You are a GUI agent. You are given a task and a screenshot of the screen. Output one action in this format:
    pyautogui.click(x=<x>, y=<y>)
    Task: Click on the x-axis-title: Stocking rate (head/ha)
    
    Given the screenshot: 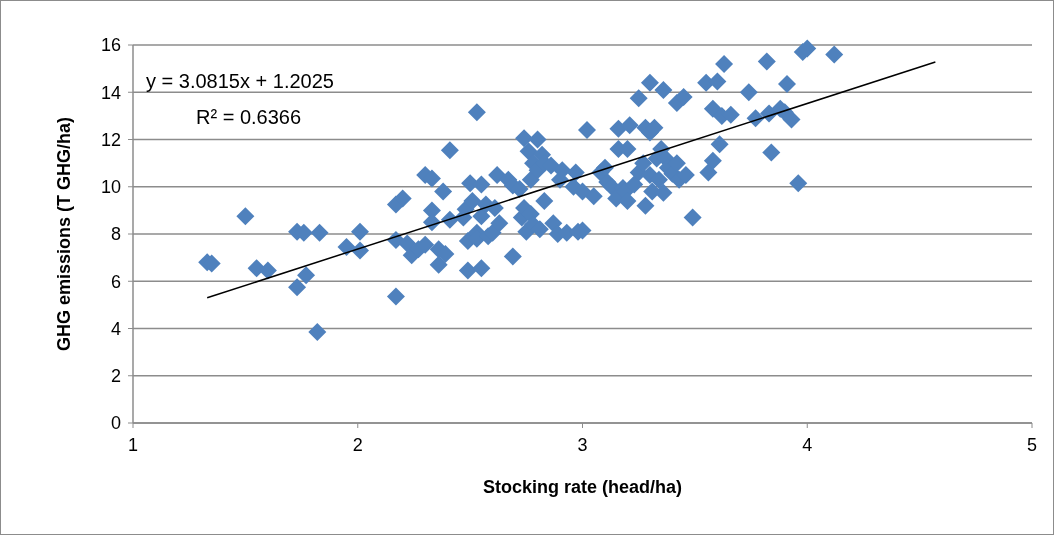 What is the action you would take?
    pyautogui.click(x=582, y=487)
    